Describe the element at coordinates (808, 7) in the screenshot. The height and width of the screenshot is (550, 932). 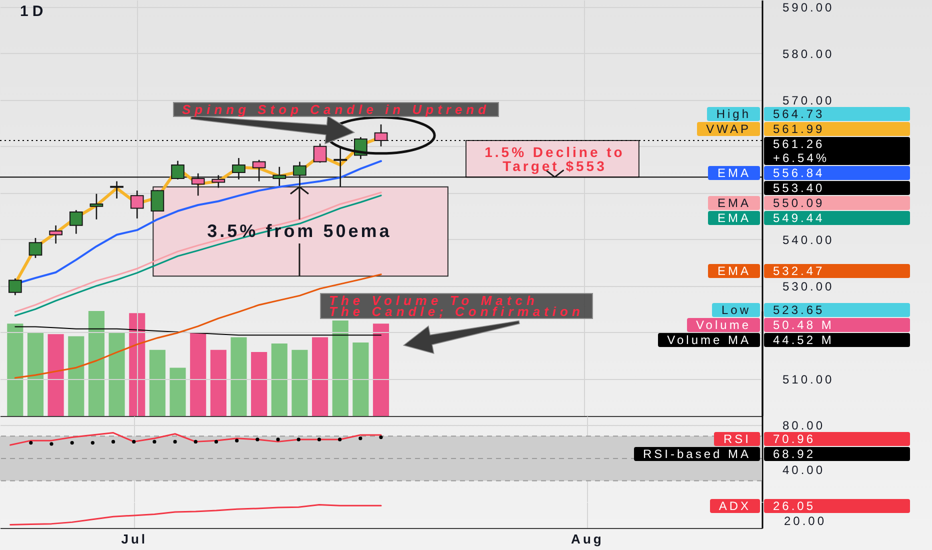
I see `y-tick-label: 590.00` at that location.